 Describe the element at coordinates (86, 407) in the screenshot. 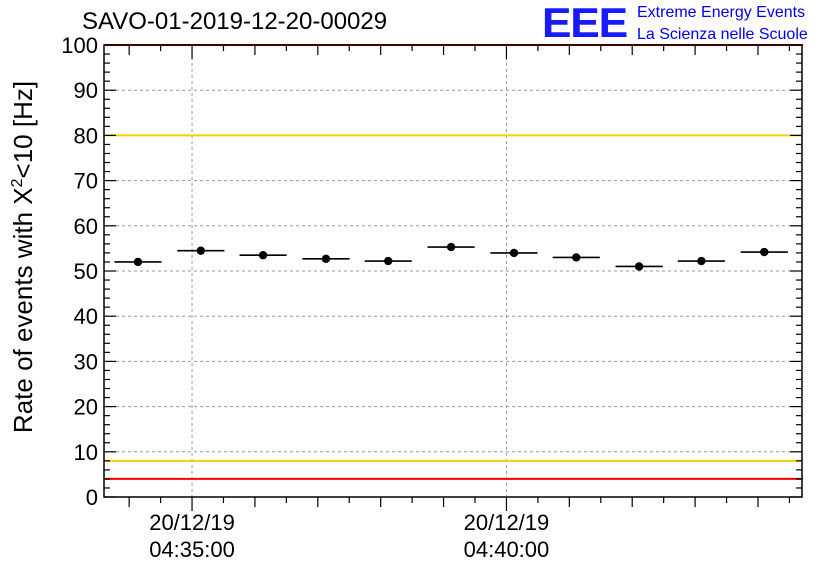

I see `y-tick-label: 20` at that location.